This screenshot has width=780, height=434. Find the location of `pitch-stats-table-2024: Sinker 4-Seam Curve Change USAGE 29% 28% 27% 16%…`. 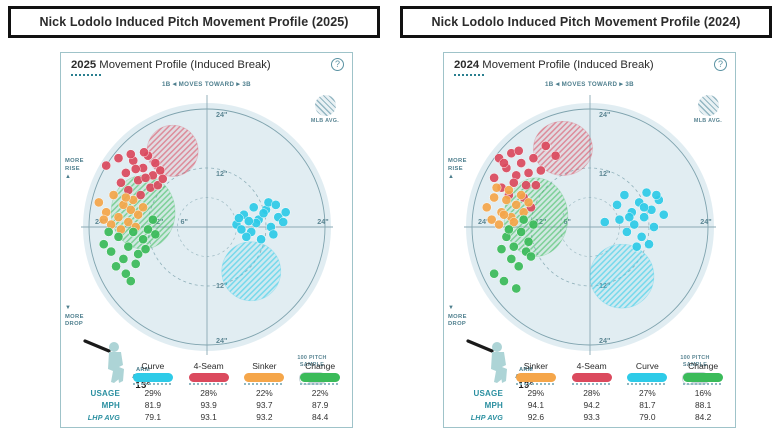

pitch-stats-table-2024: Sinker 4-Seam Curve Change USAGE 29% 28% 27% 16%… is located at coordinates (590, 392).